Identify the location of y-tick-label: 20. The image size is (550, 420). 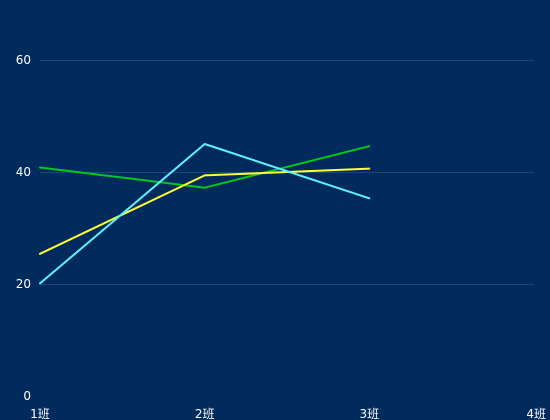
(23, 284).